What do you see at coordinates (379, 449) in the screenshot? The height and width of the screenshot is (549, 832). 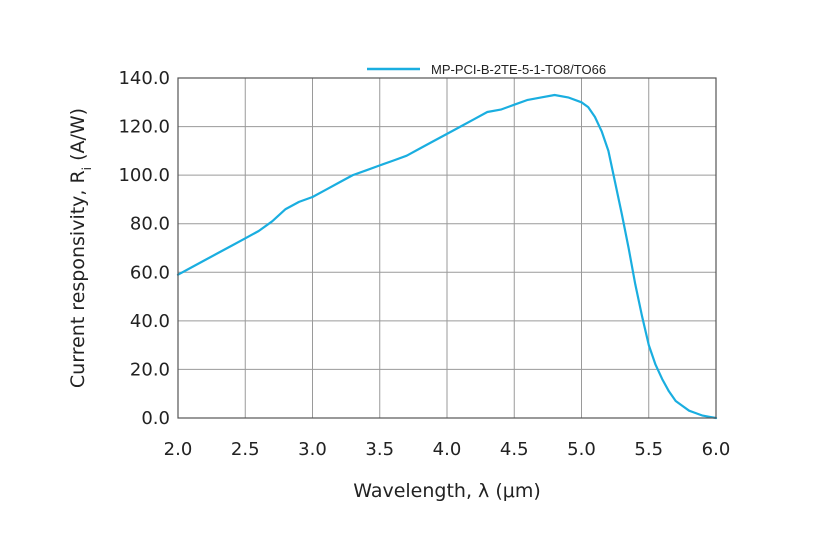 I see `x-tick-label: 3.5` at bounding box center [379, 449].